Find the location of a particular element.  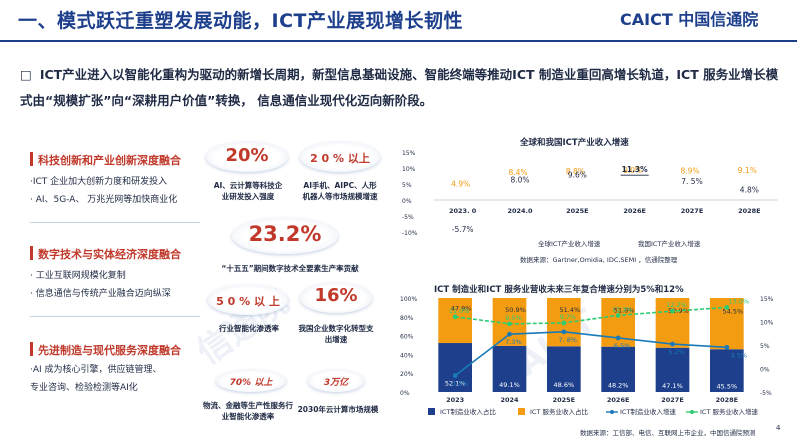

line-label: 7. 8% is located at coordinates (568, 340).